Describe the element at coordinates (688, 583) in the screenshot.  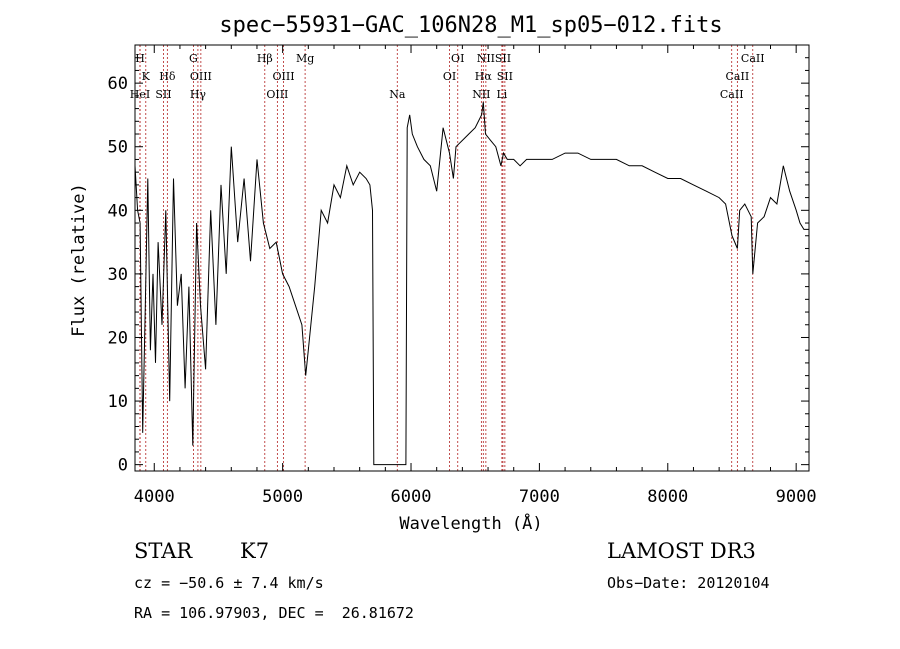
I see `observation-date: Obs−Date: 20120104` at that location.